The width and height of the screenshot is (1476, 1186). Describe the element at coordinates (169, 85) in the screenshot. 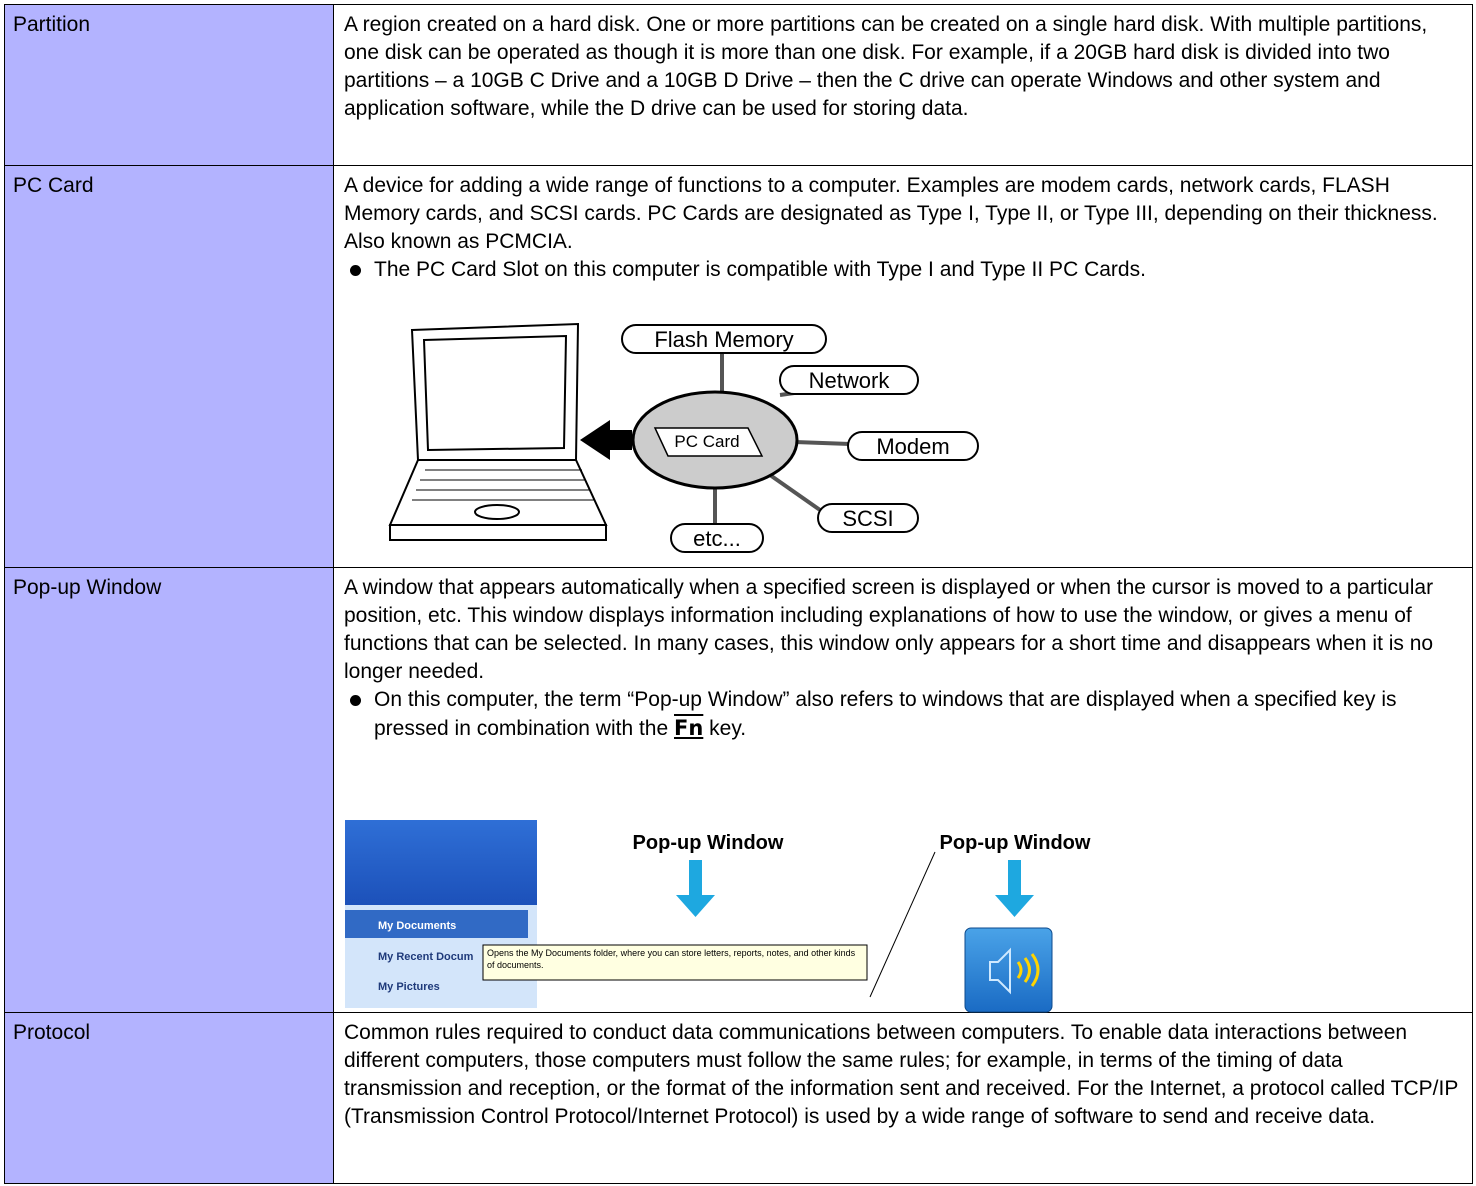

I see `term: Partition` at that location.